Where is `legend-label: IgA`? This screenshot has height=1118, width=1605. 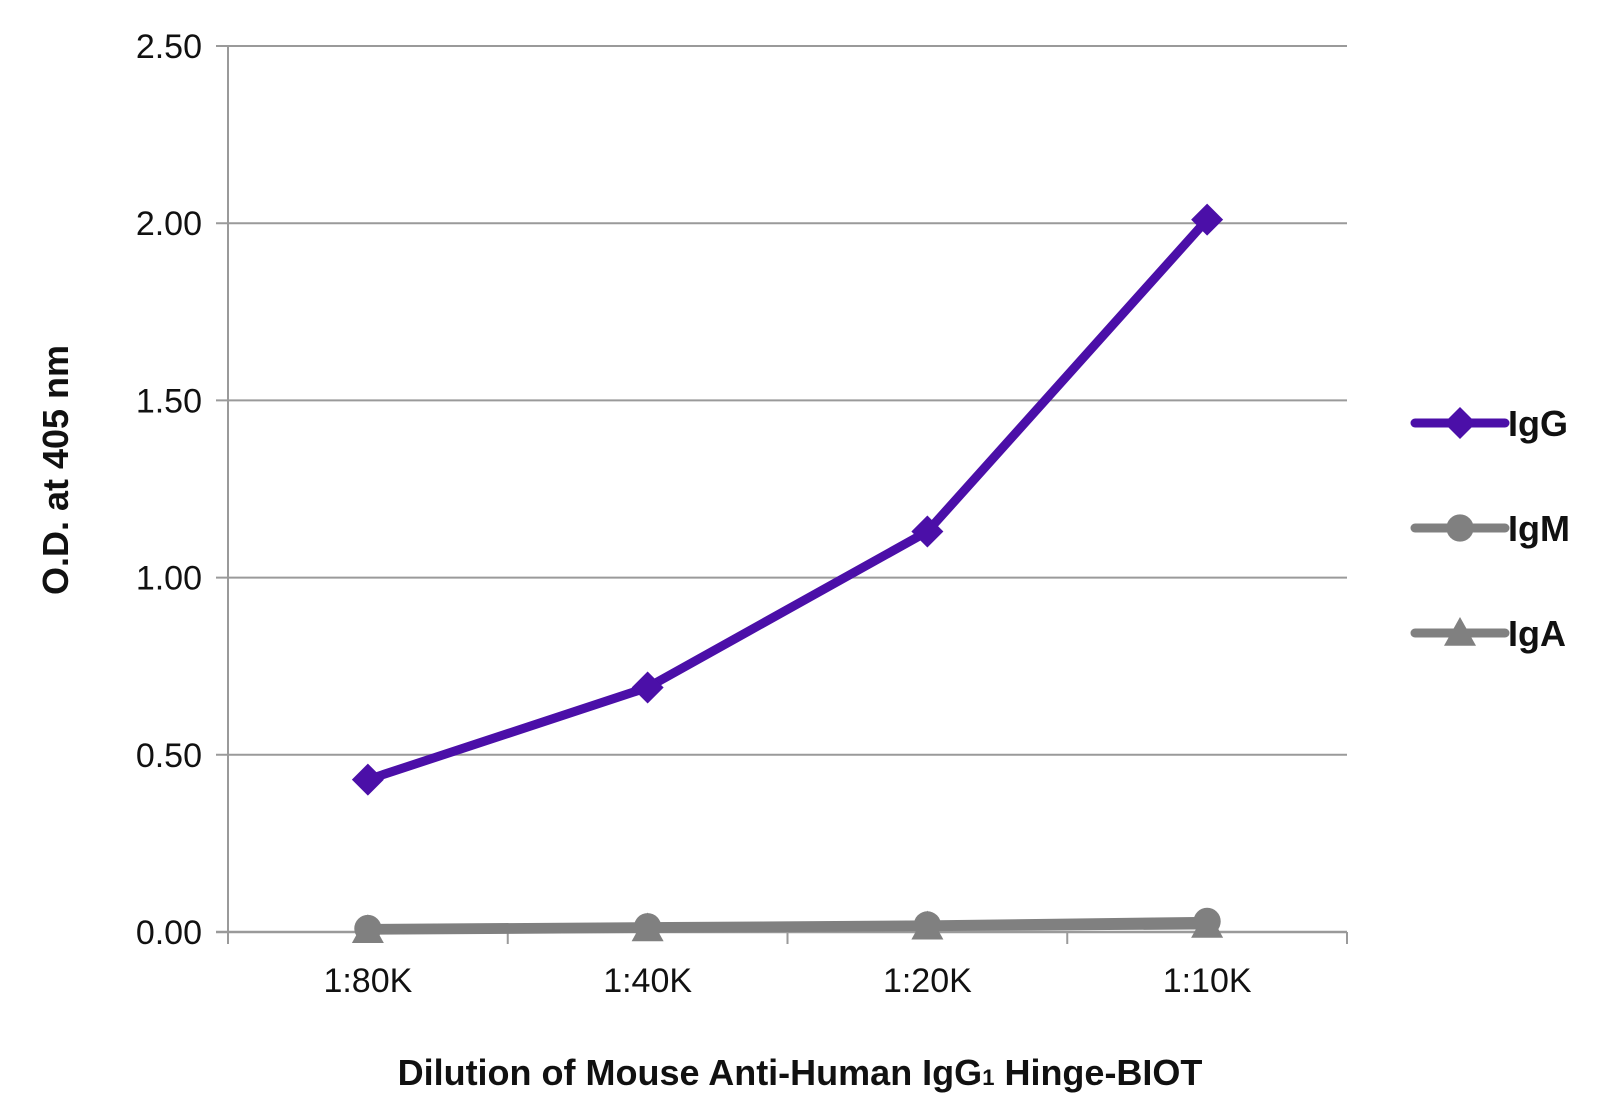 legend-label: IgA is located at coordinates (1537, 633).